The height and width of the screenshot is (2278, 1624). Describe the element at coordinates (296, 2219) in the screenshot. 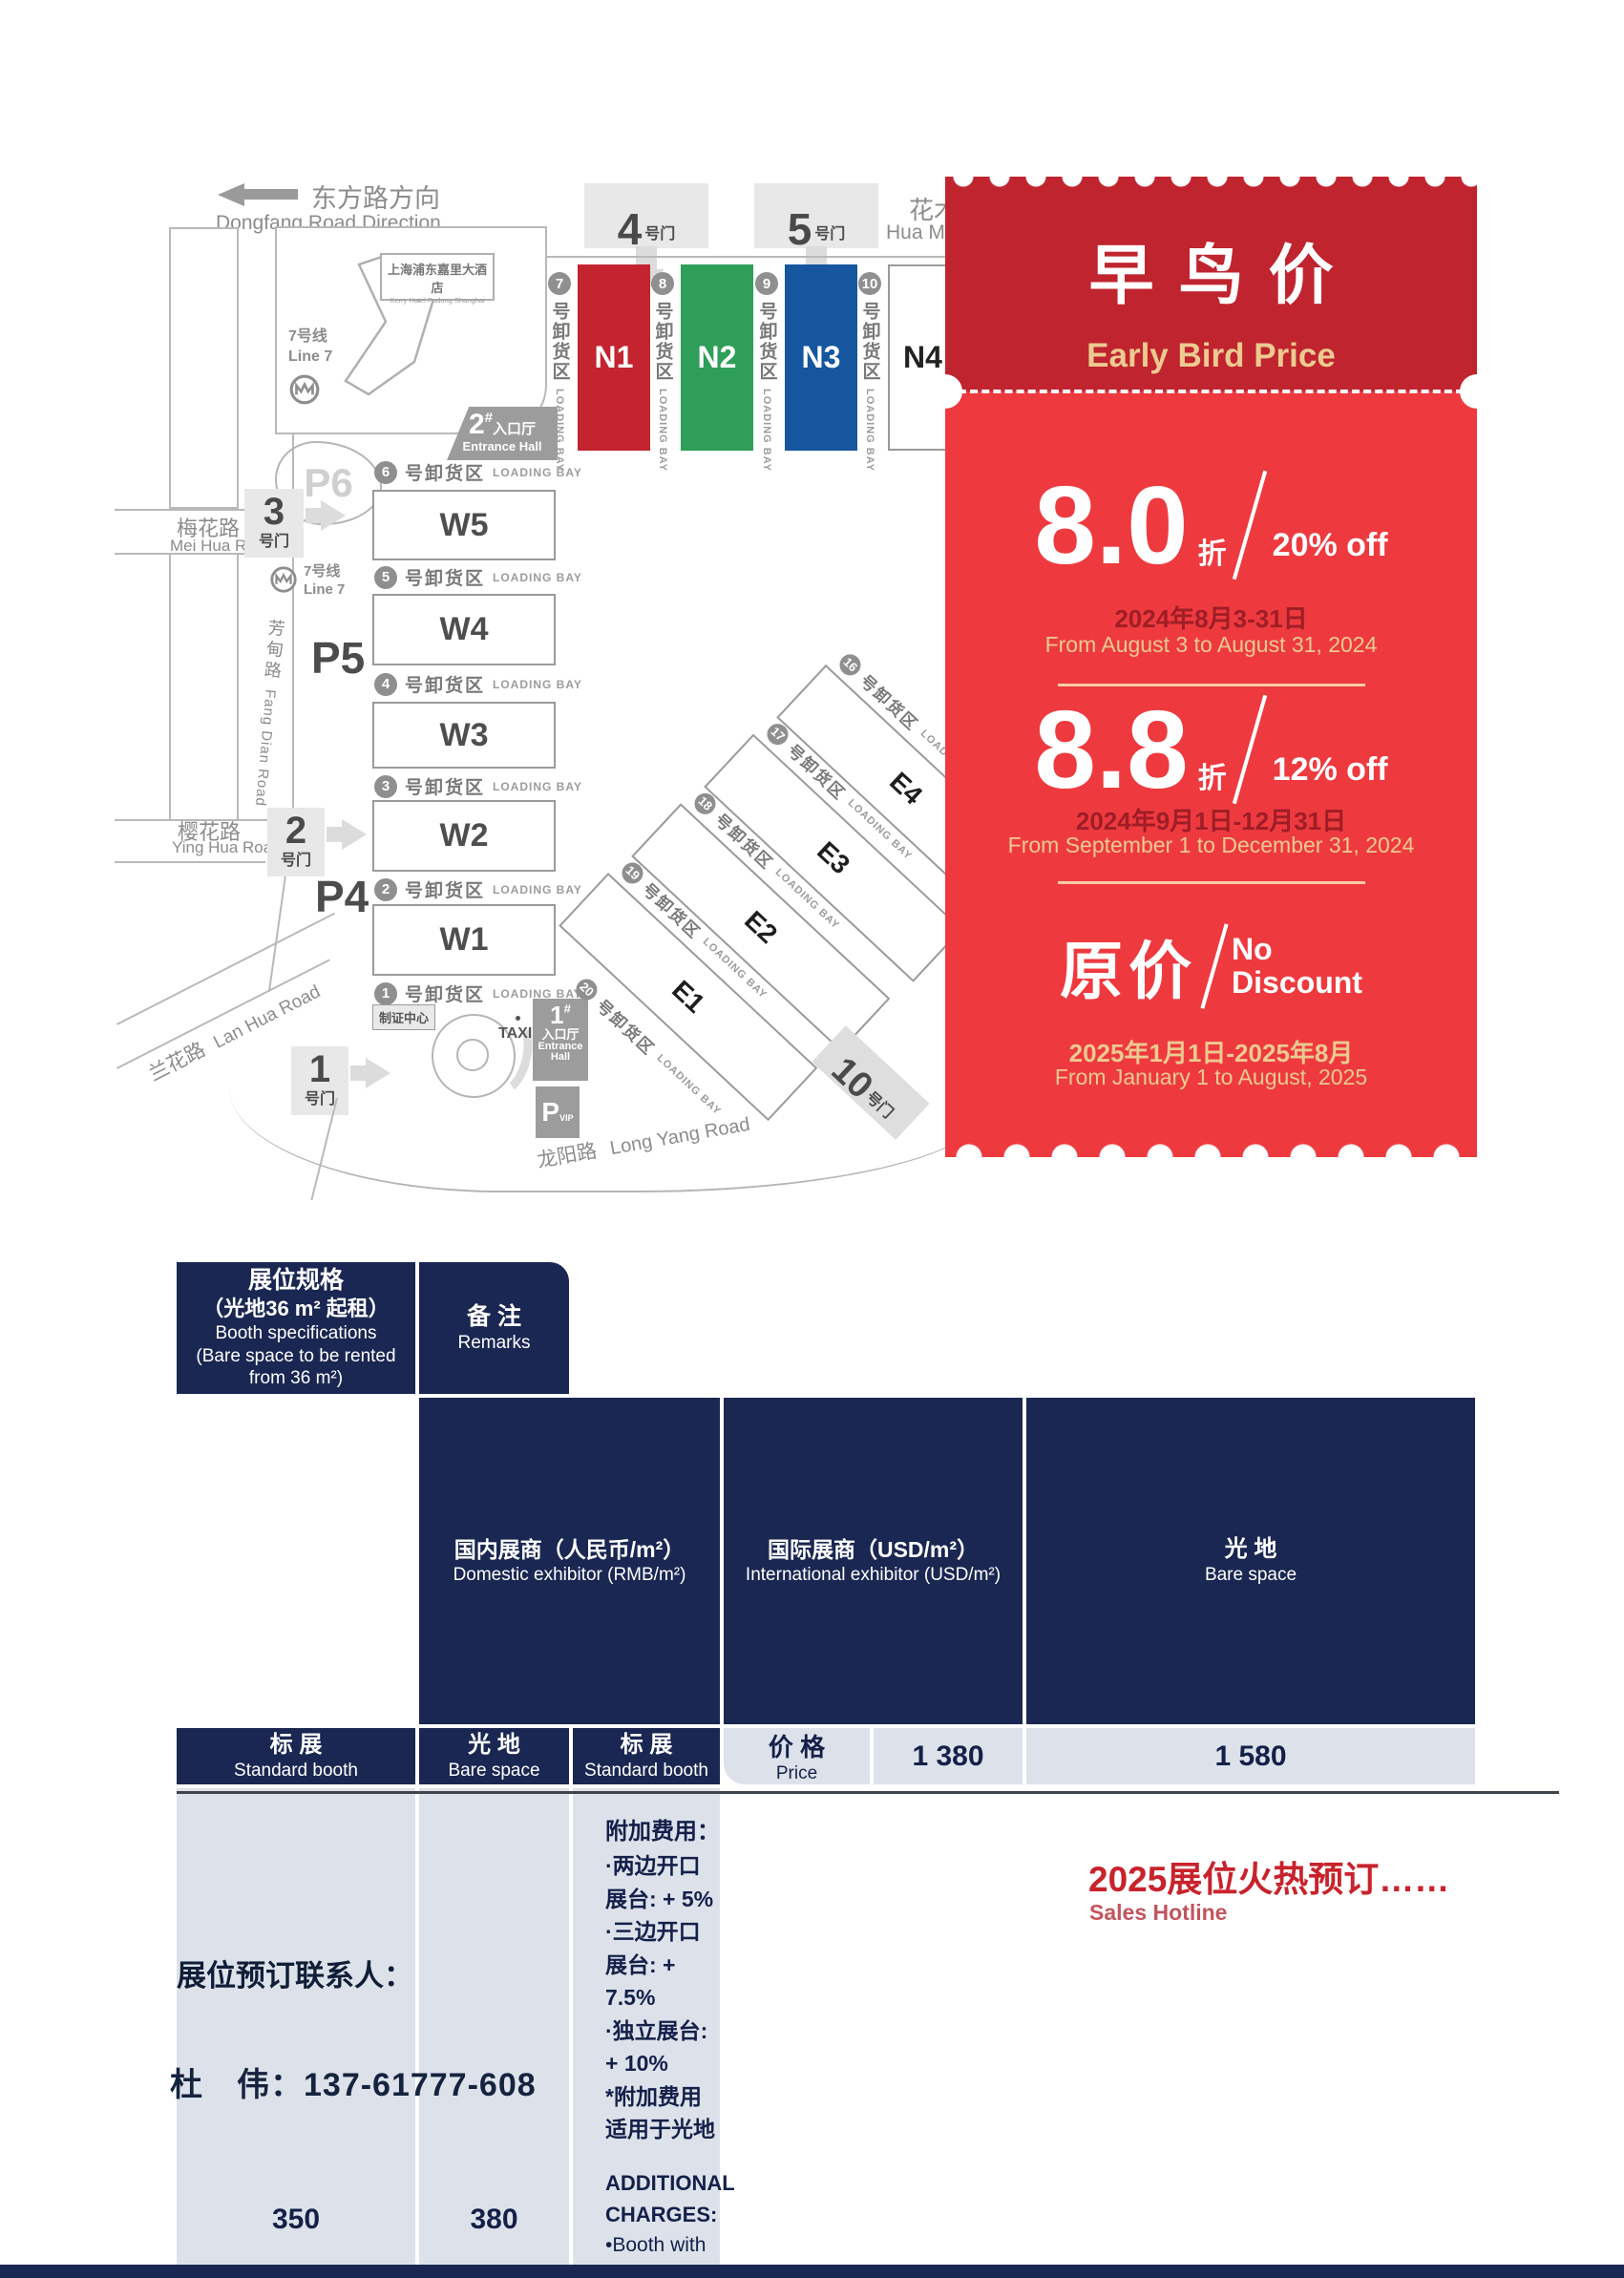

I see `price-value-3: 350` at that location.